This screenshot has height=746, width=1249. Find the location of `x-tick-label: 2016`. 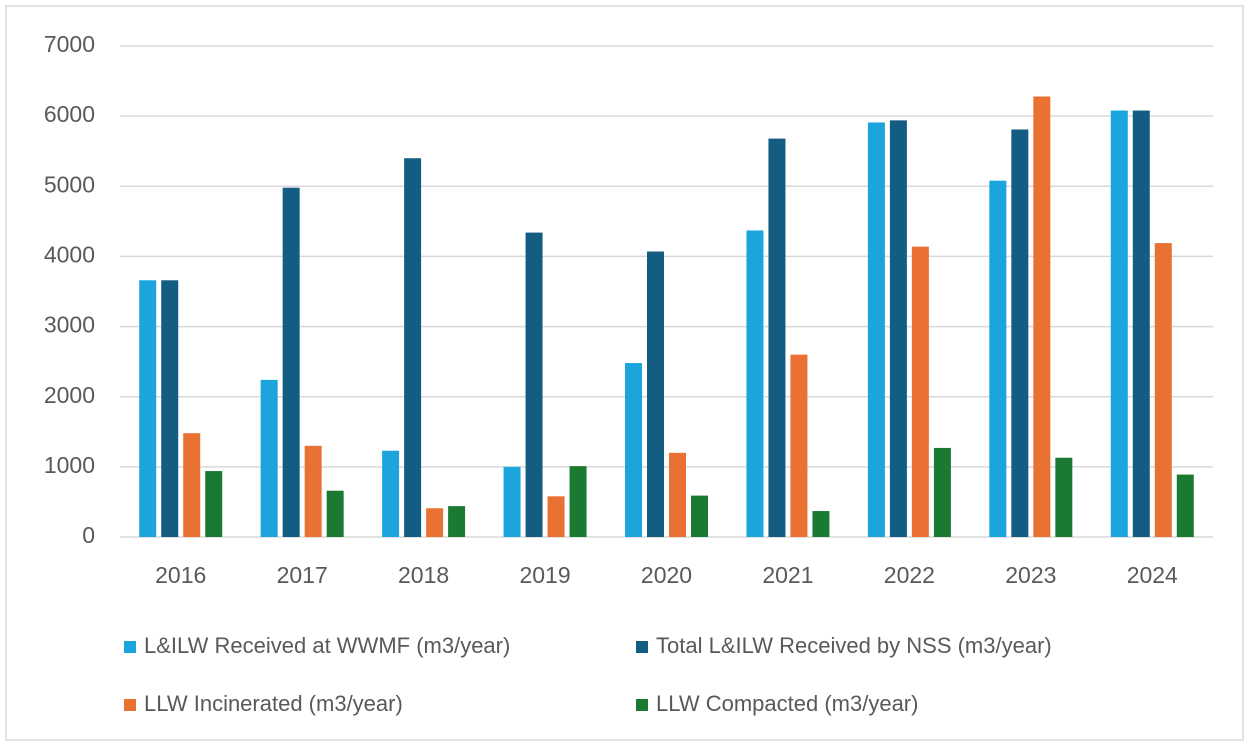

x-tick-label: 2016 is located at coordinates (180, 575).